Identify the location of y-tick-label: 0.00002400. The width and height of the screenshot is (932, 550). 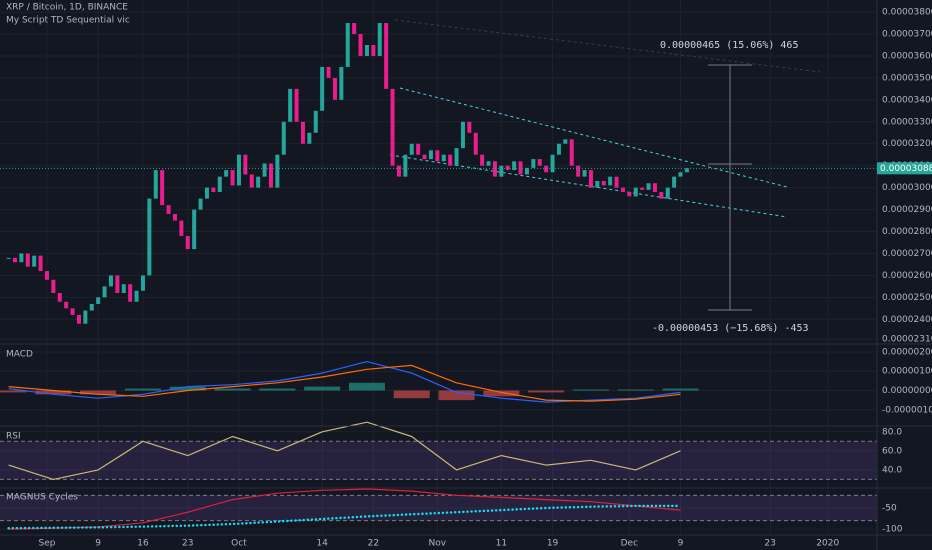
(907, 320).